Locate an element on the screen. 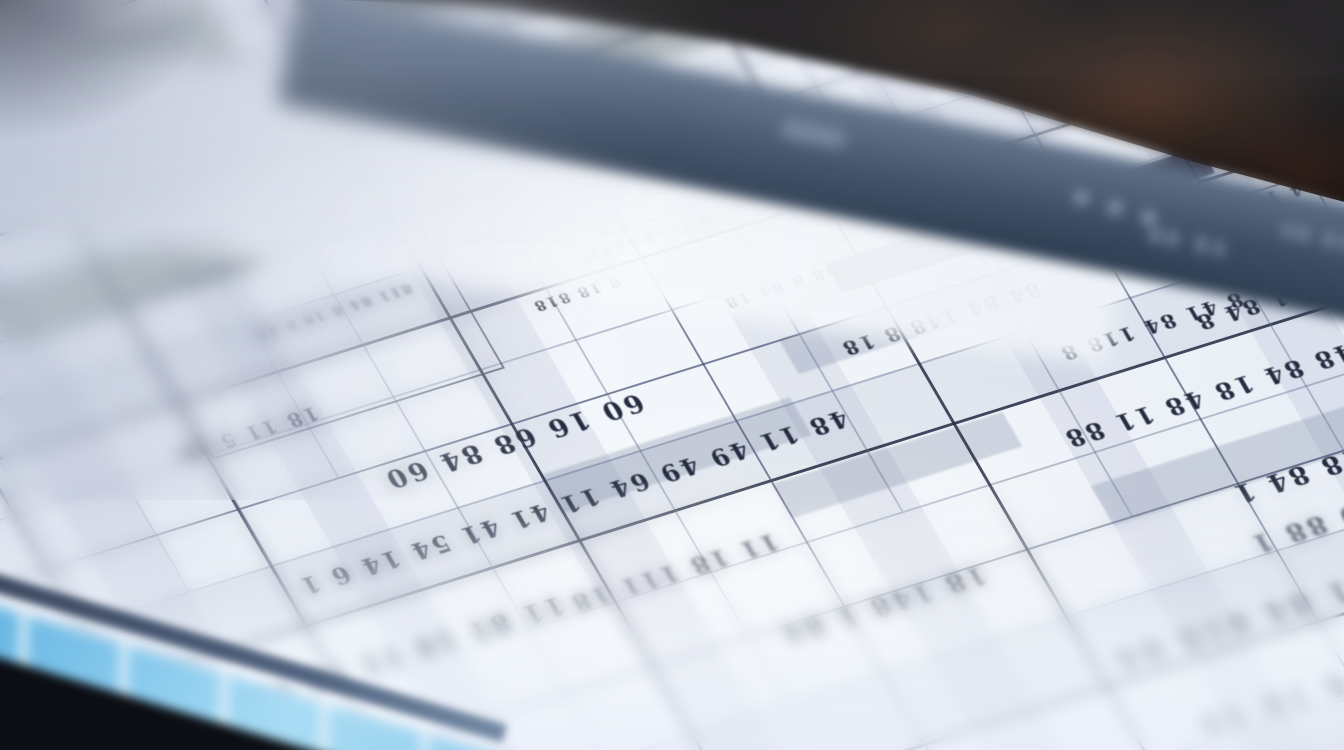 The image size is (1344, 750). toolbar-glyph-text: 98 84M is located at coordinates (1311, 240).